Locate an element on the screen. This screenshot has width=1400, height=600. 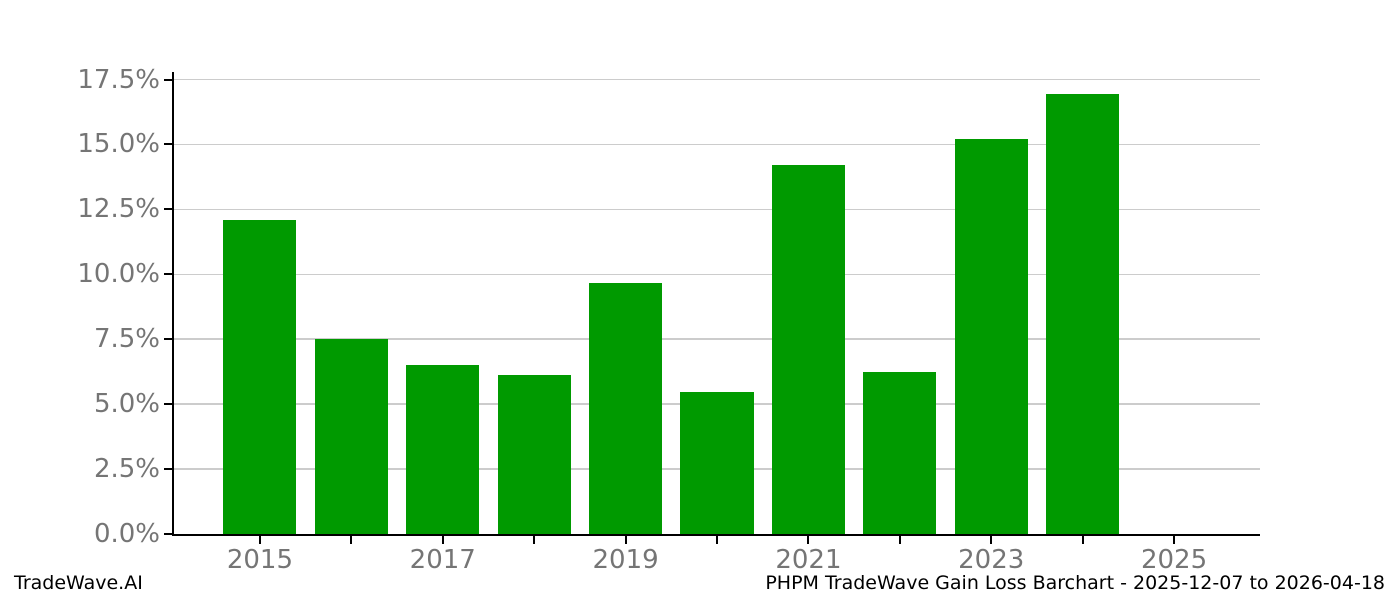
bar-2019 is located at coordinates (626, 408).